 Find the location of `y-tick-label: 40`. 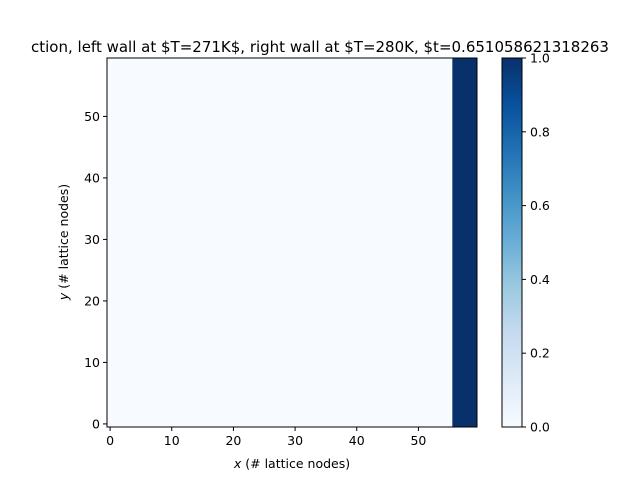

y-tick-label: 40 is located at coordinates (92, 177).